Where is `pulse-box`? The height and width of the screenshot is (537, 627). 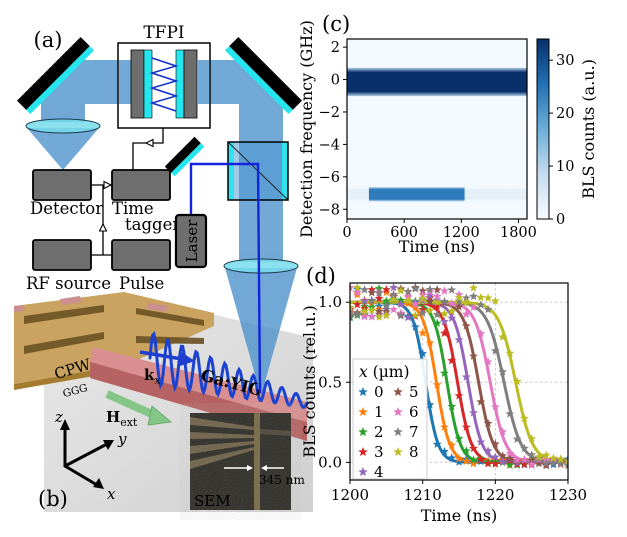
pulse-box is located at coordinates (141, 255).